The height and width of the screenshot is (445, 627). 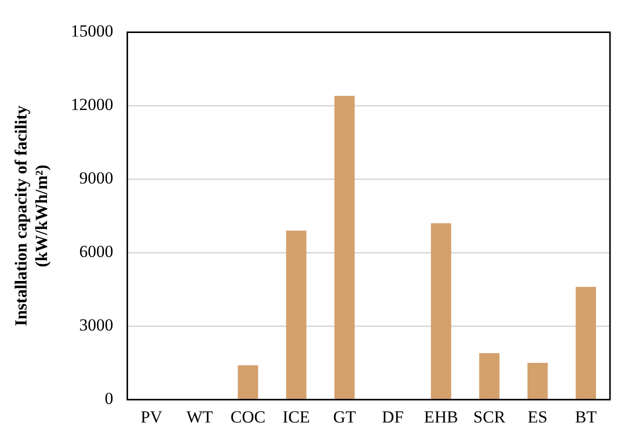 I want to click on x-tick-label: WT, so click(x=200, y=416).